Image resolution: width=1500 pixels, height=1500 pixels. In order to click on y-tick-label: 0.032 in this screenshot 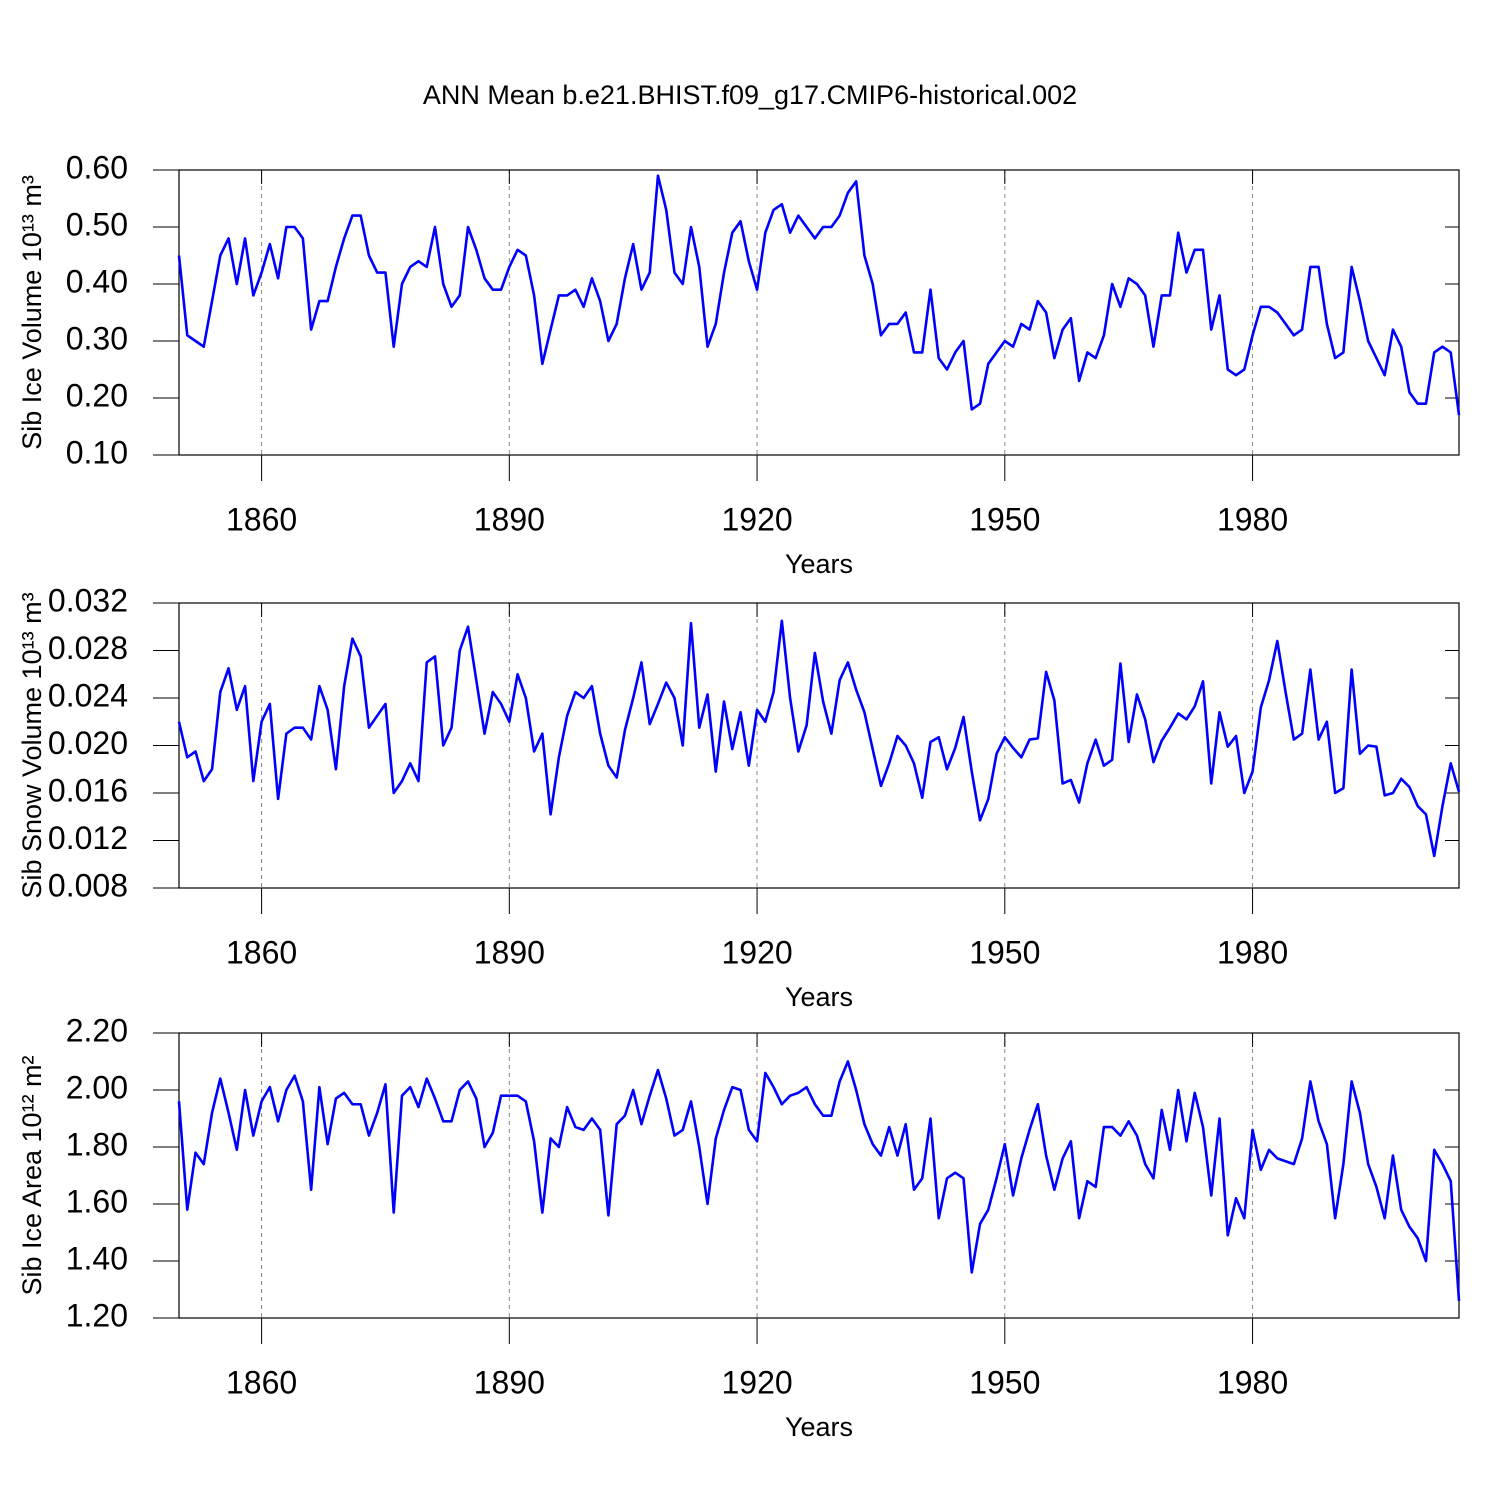, I will do `click(88, 600)`.